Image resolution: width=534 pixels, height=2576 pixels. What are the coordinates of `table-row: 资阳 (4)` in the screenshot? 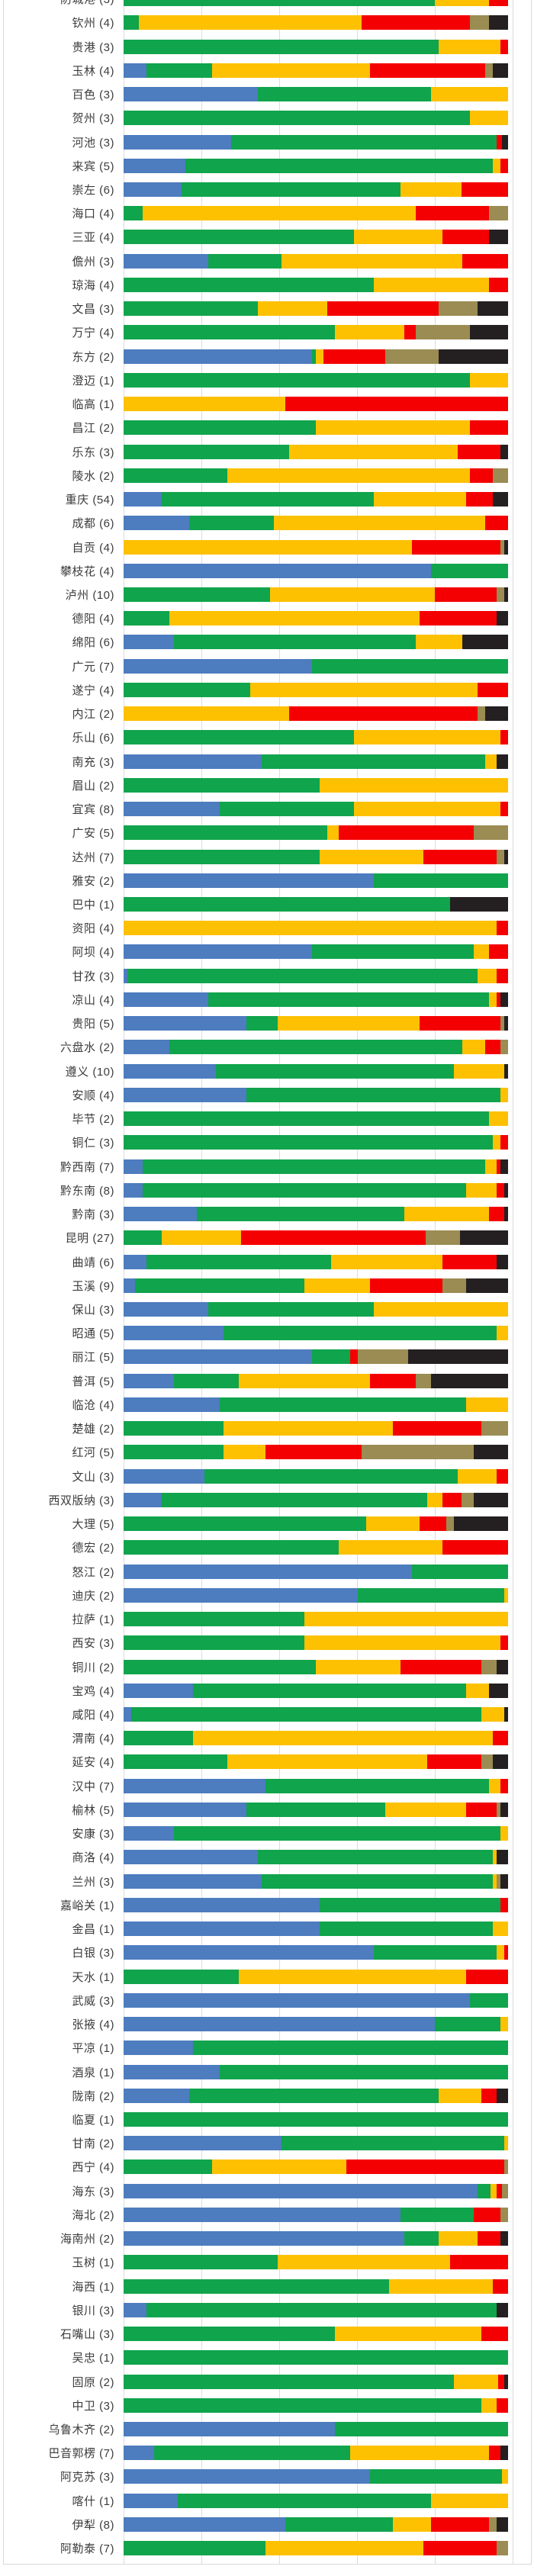 It's located at (267, 928).